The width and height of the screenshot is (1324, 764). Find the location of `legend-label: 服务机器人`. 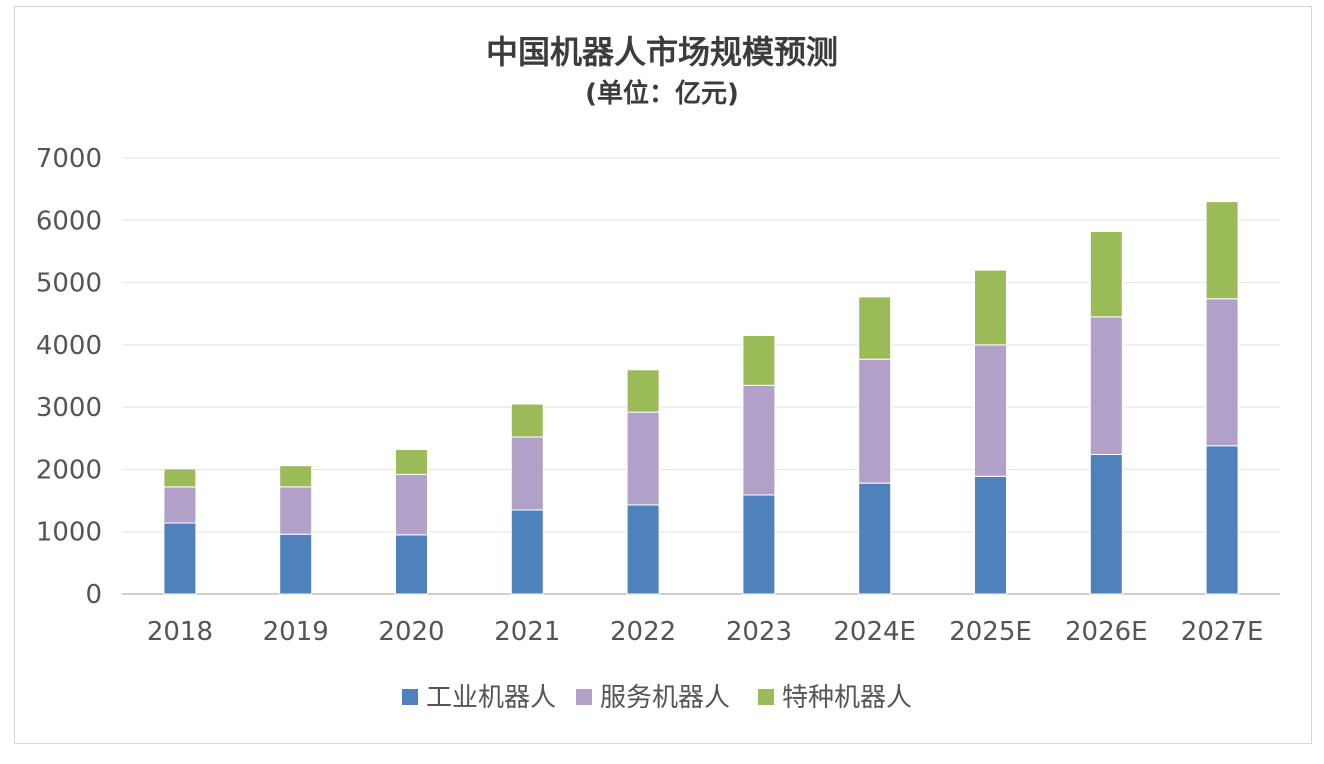

legend-label: 服务机器人 is located at coordinates (665, 698).